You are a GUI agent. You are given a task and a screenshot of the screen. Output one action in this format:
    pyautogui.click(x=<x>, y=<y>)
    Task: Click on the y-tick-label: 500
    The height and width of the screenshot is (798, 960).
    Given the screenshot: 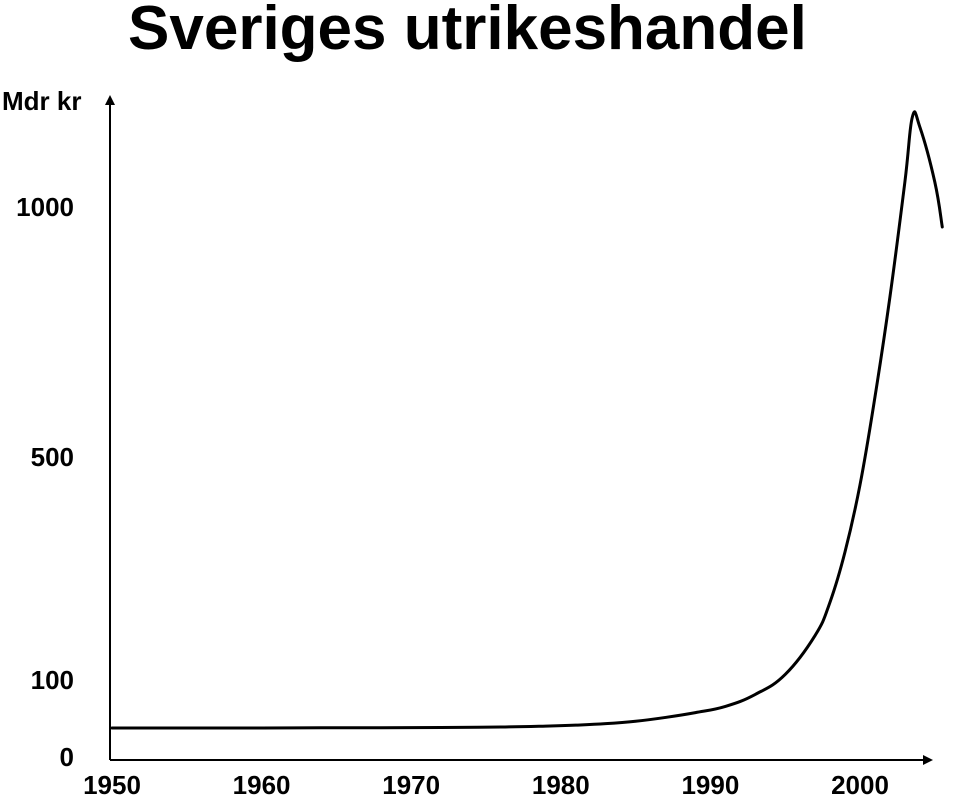 What is the action you would take?
    pyautogui.click(x=52, y=457)
    